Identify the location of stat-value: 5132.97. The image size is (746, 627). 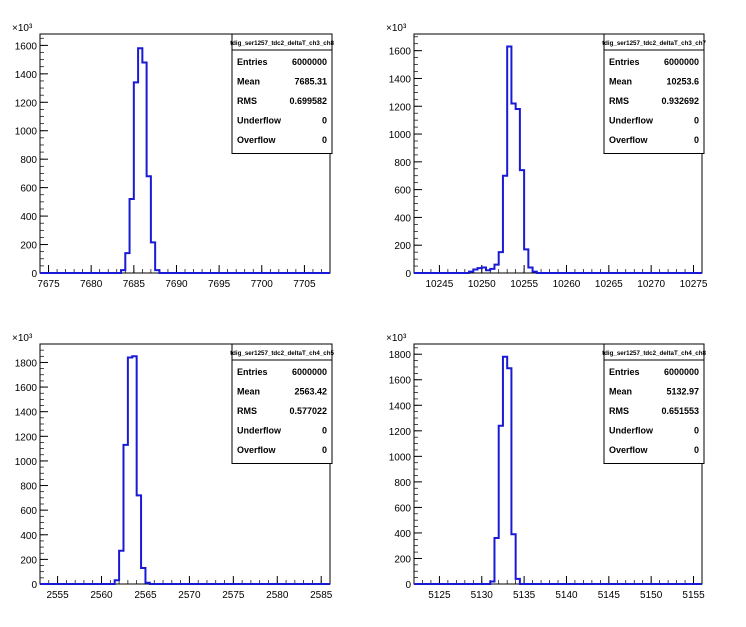
(682, 392).